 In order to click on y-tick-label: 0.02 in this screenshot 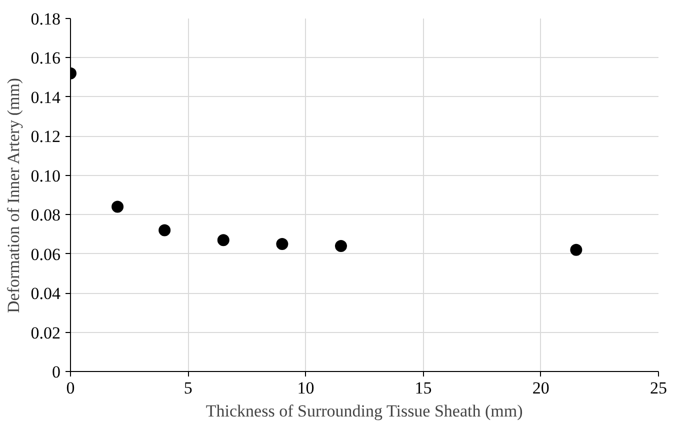, I will do `click(45, 332)`.